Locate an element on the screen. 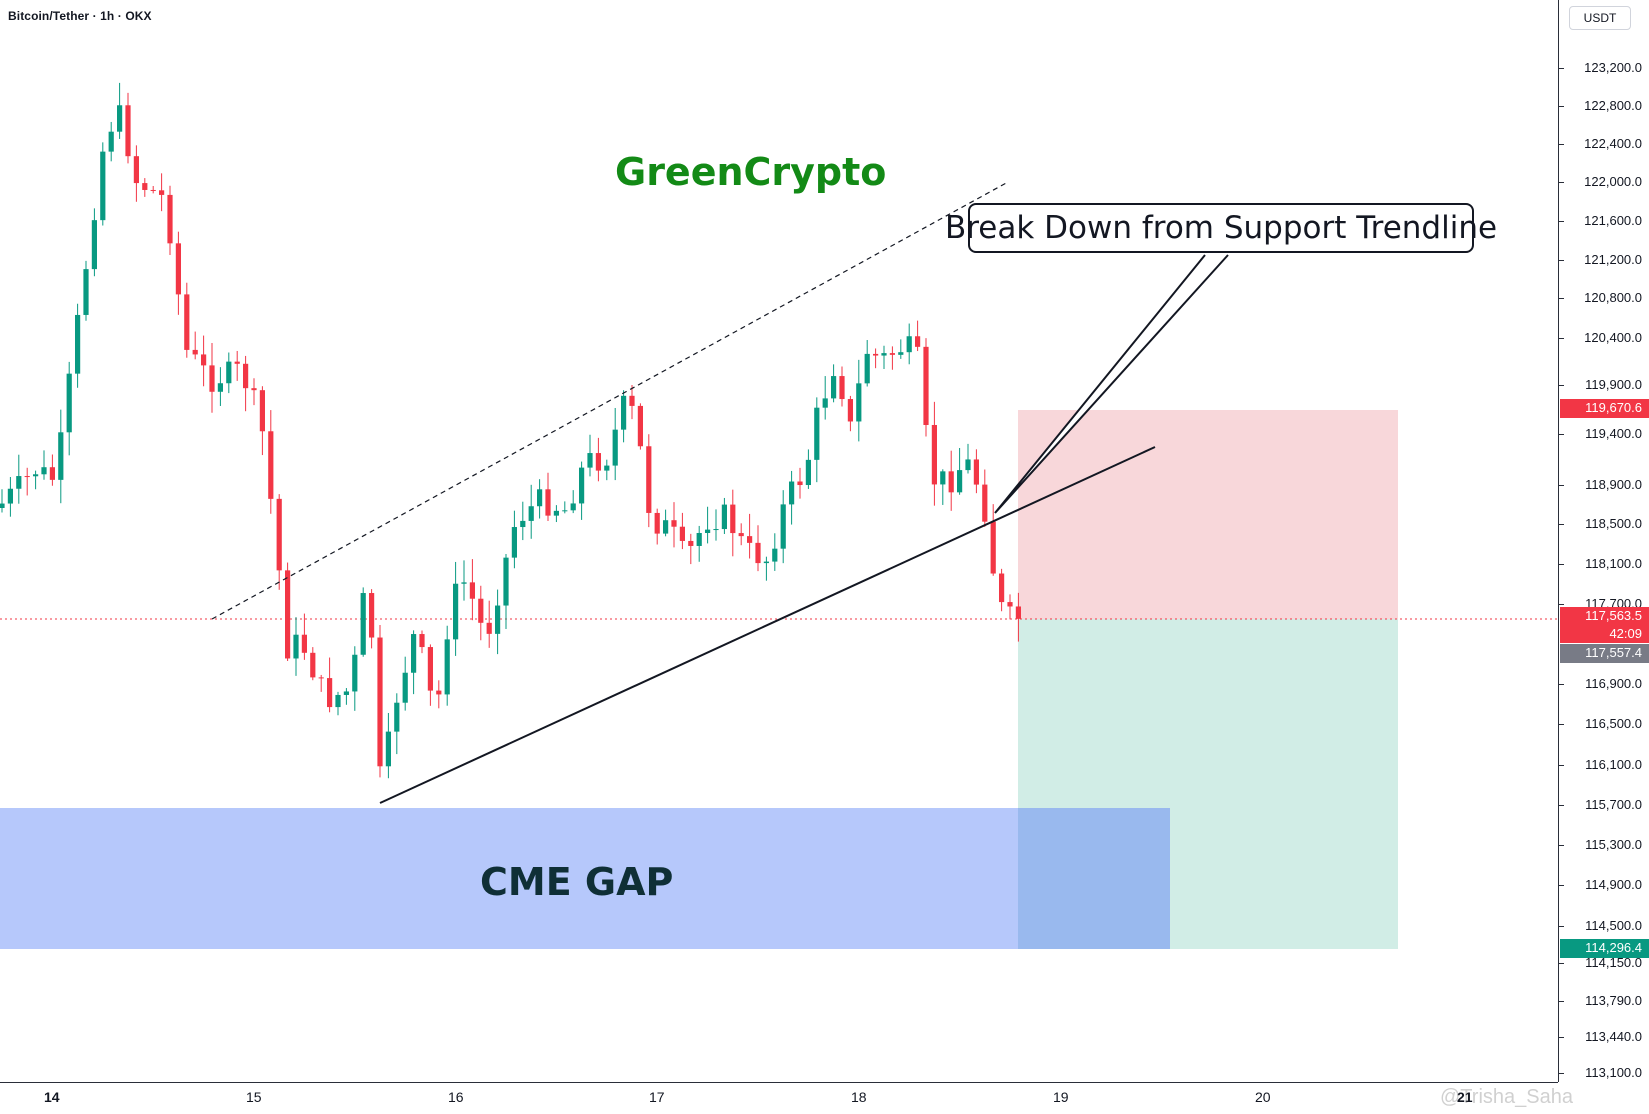 Image resolution: width=1649 pixels, height=1114 pixels. time-axis: 14 15 16 17 18 19 20 21 is located at coordinates (779, 1098).